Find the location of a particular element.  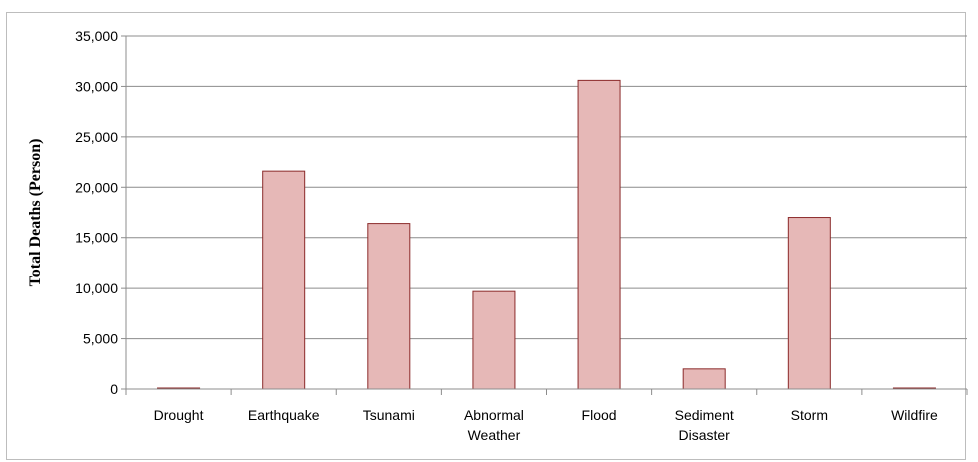

x-tick-label: Earthquake is located at coordinates (284, 415).